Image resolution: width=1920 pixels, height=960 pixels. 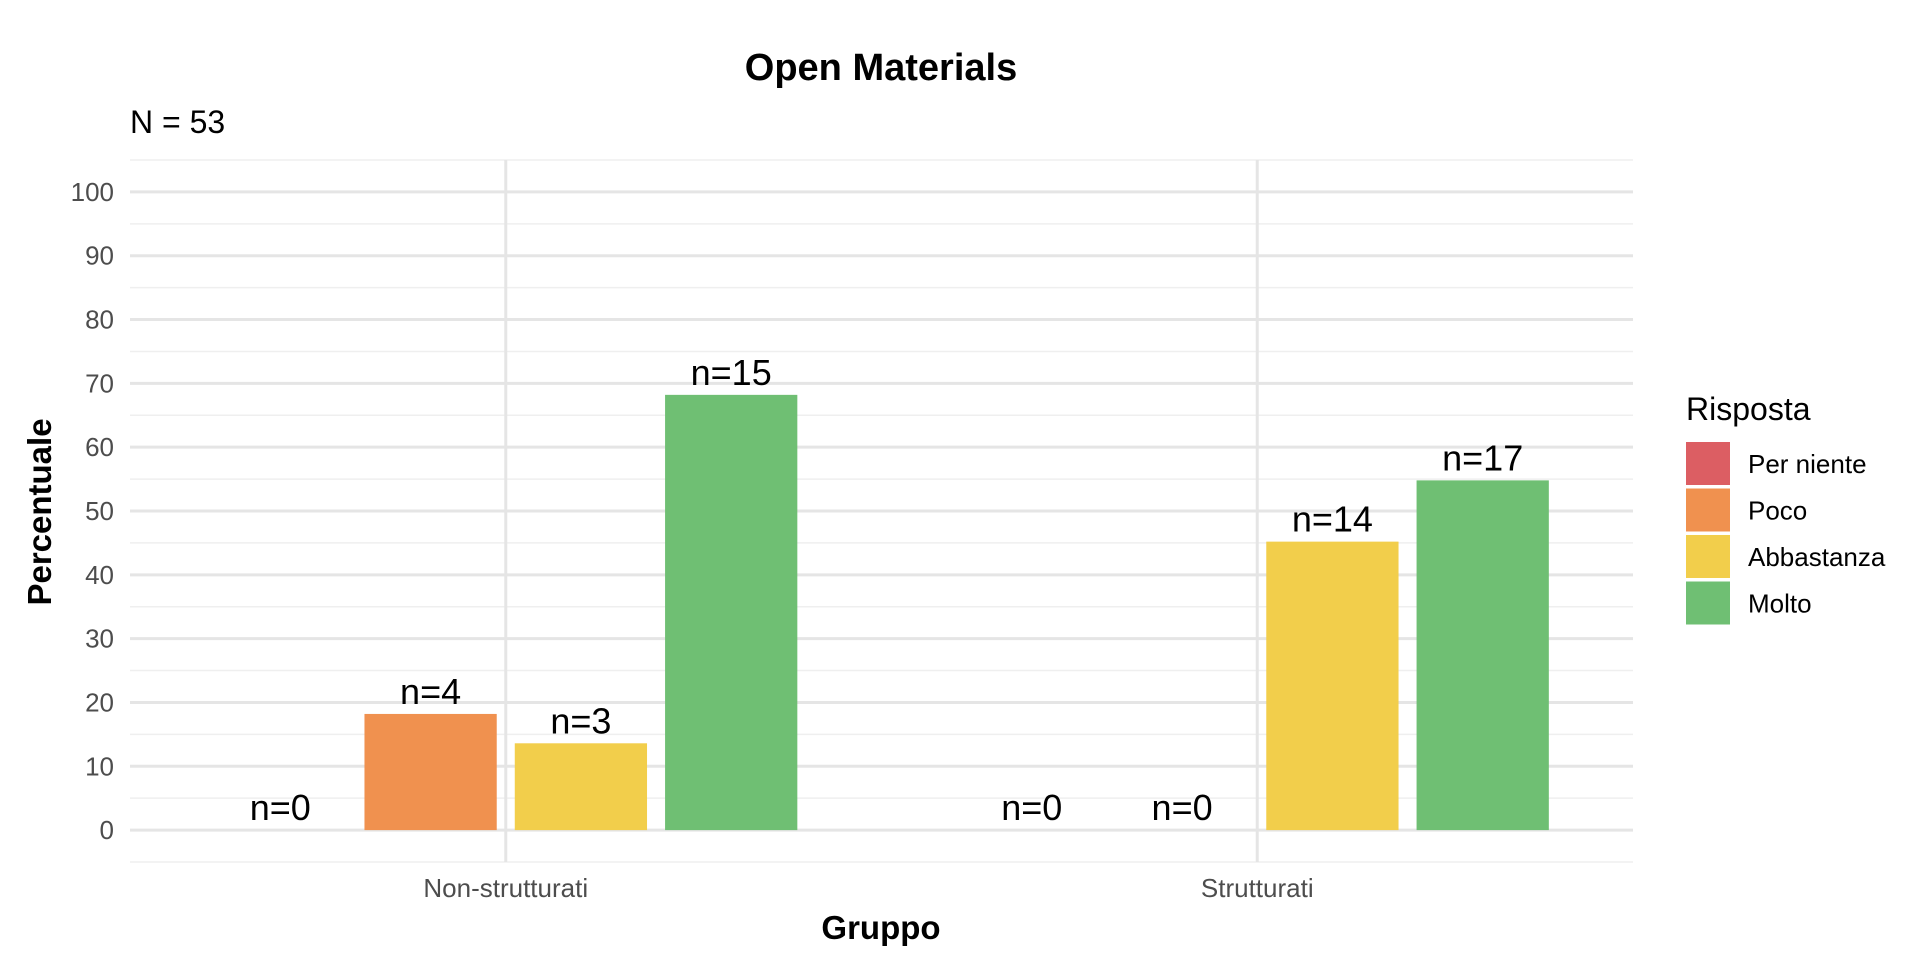 I want to click on legend-label: Molto, so click(x=1780, y=604).